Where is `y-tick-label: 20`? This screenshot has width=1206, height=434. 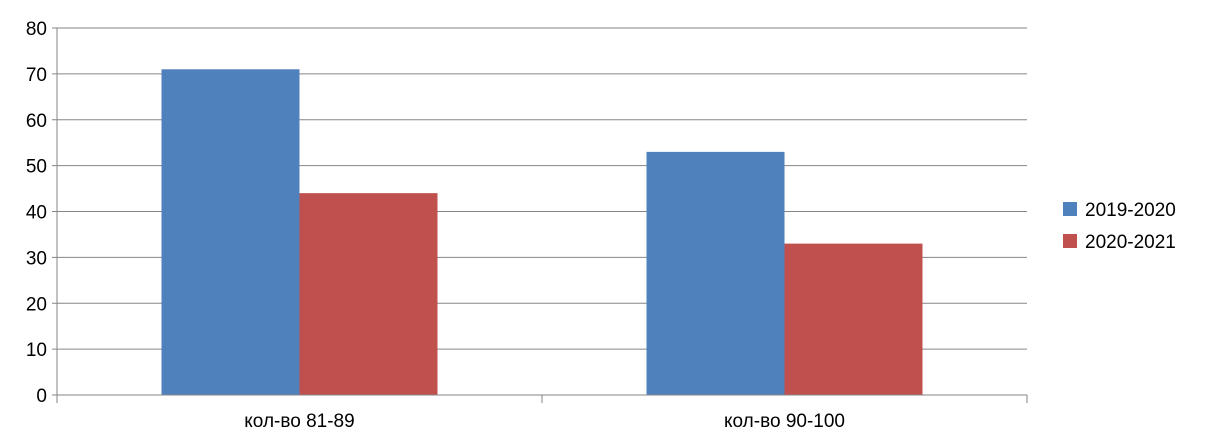
y-tick-label: 20 is located at coordinates (36, 304).